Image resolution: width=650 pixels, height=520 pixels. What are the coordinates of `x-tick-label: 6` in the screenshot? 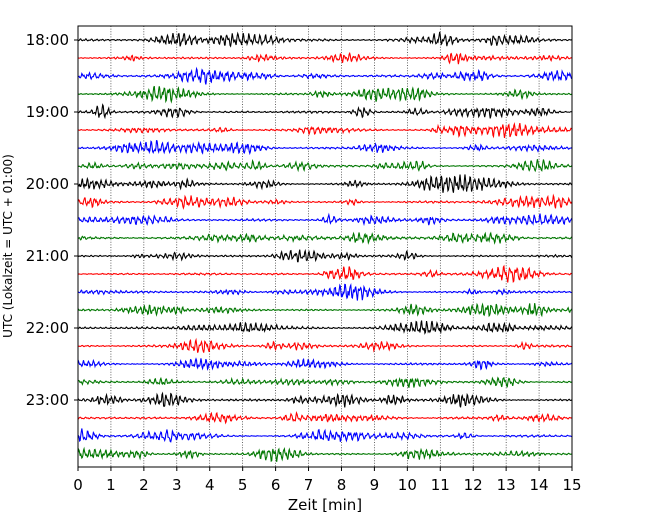 It's located at (276, 485).